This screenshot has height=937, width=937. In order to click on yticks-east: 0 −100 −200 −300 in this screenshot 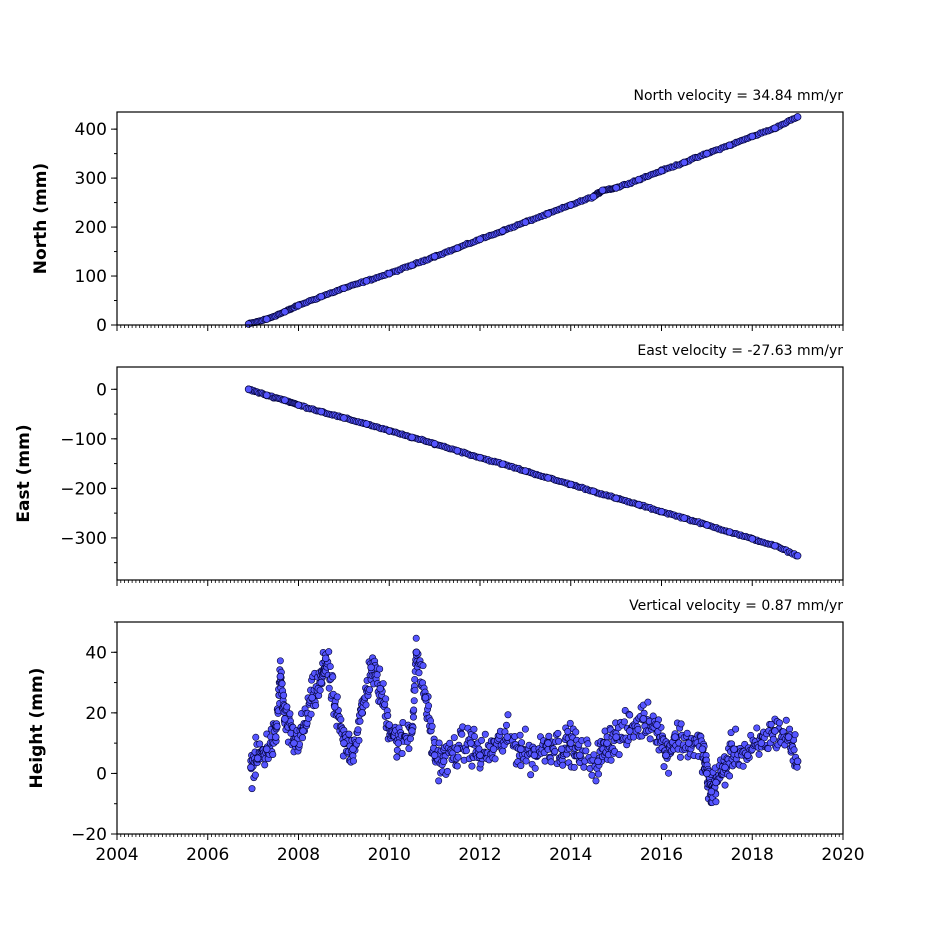, I will do `click(88, 472)`.